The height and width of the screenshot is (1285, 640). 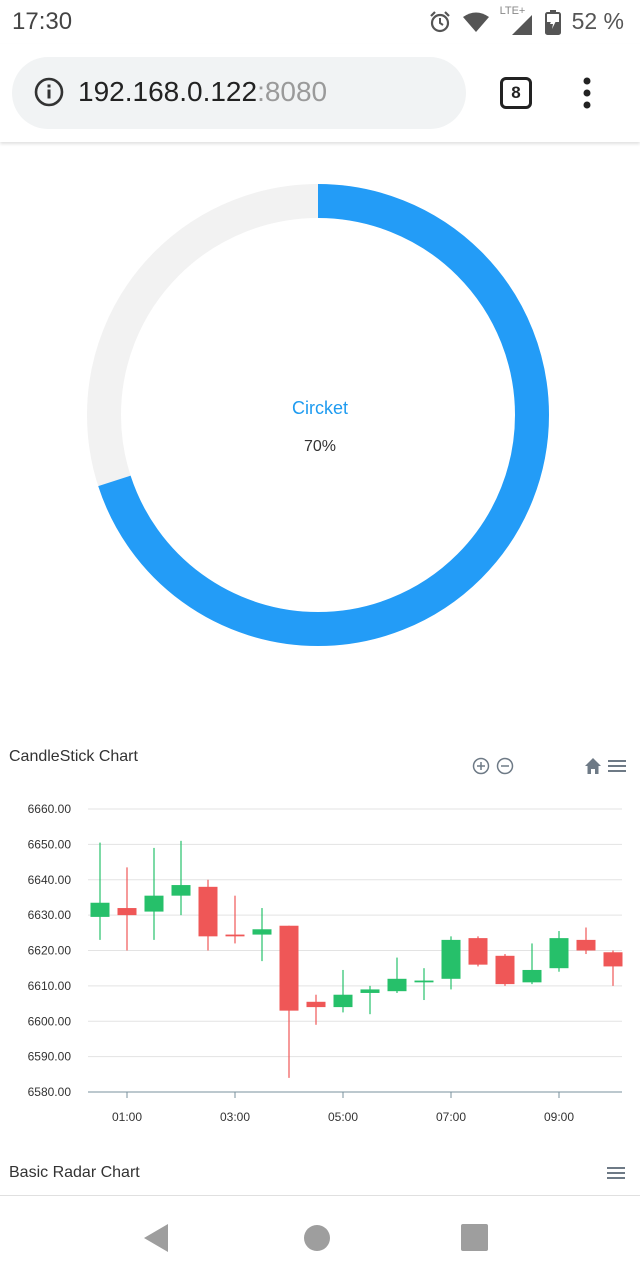 I want to click on info-icon, so click(x=49, y=92).